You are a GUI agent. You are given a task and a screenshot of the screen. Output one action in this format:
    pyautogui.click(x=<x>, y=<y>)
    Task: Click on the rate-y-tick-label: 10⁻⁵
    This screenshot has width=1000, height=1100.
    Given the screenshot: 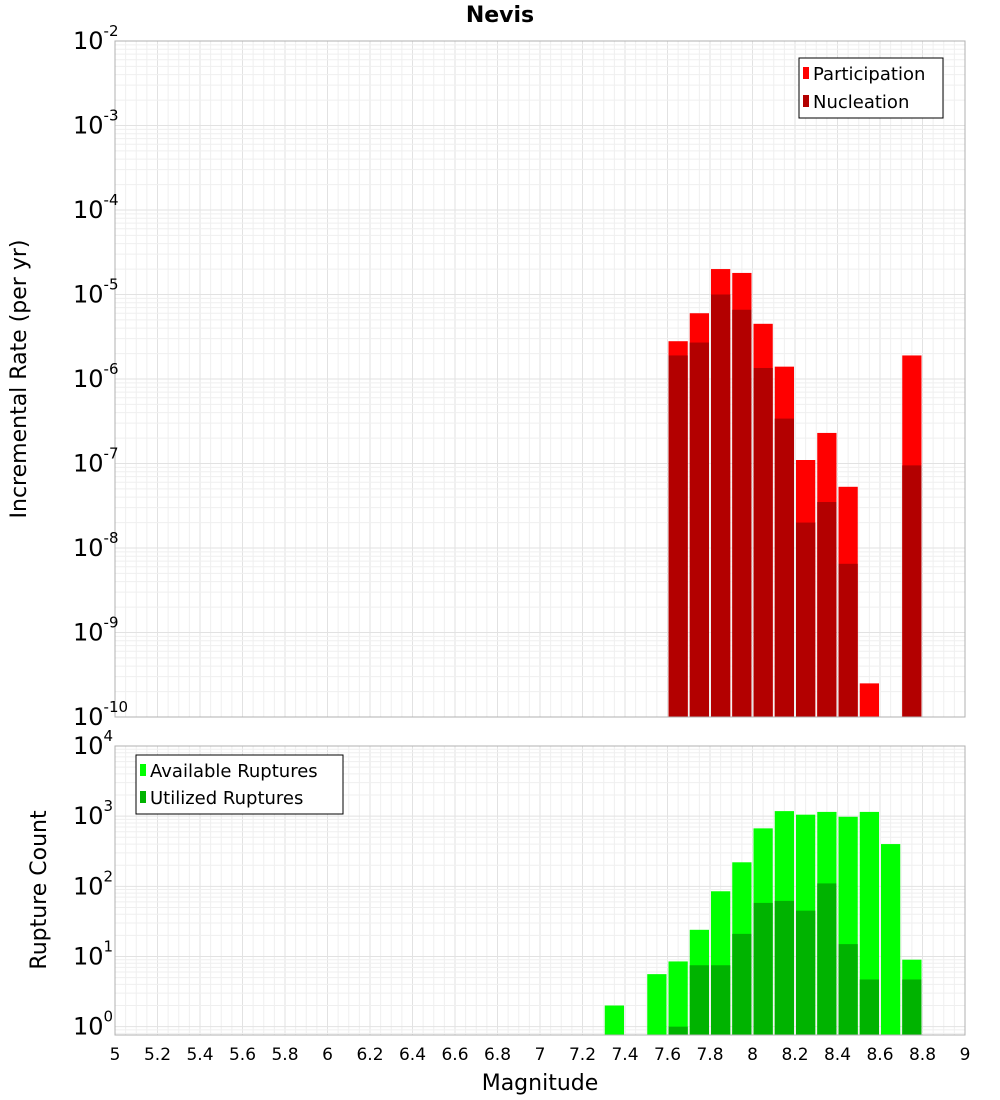 What is the action you would take?
    pyautogui.click(x=96, y=292)
    